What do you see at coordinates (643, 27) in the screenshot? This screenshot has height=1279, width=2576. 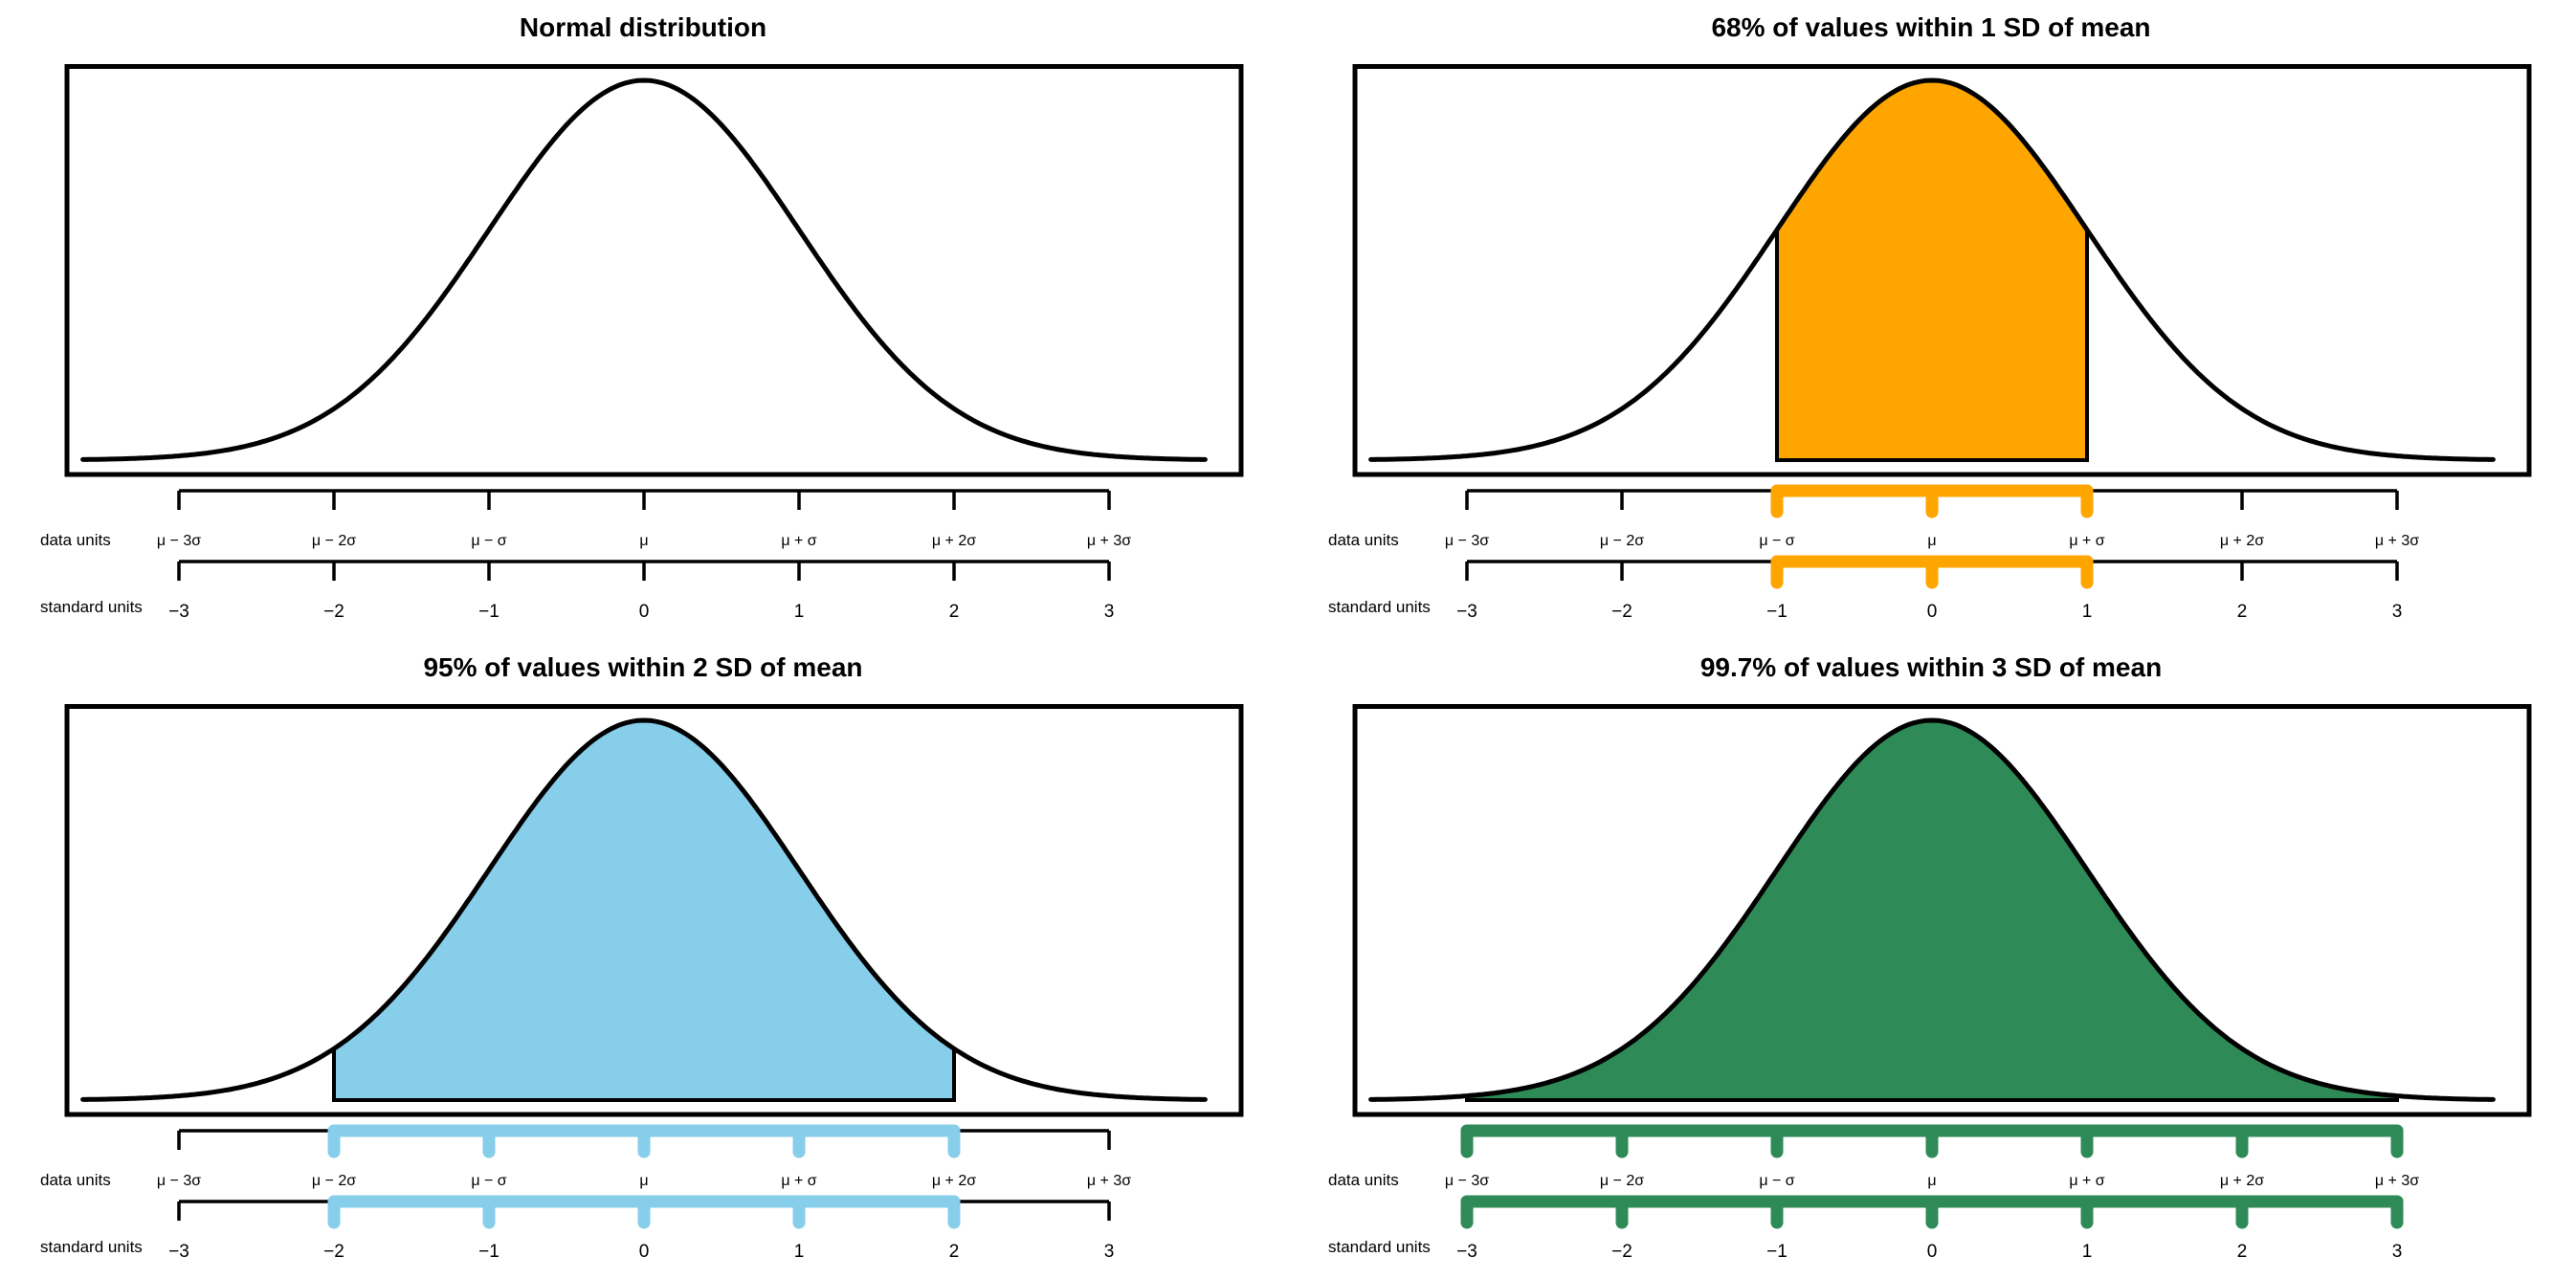 I see `panel-title: Normal distribution` at bounding box center [643, 27].